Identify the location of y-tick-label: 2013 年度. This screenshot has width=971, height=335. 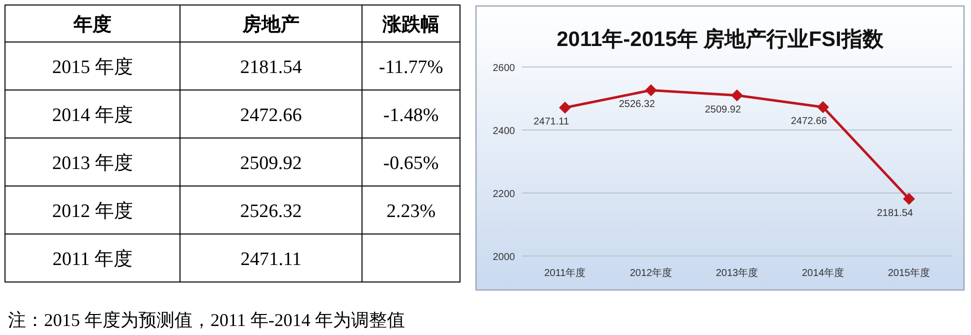
(92, 163).